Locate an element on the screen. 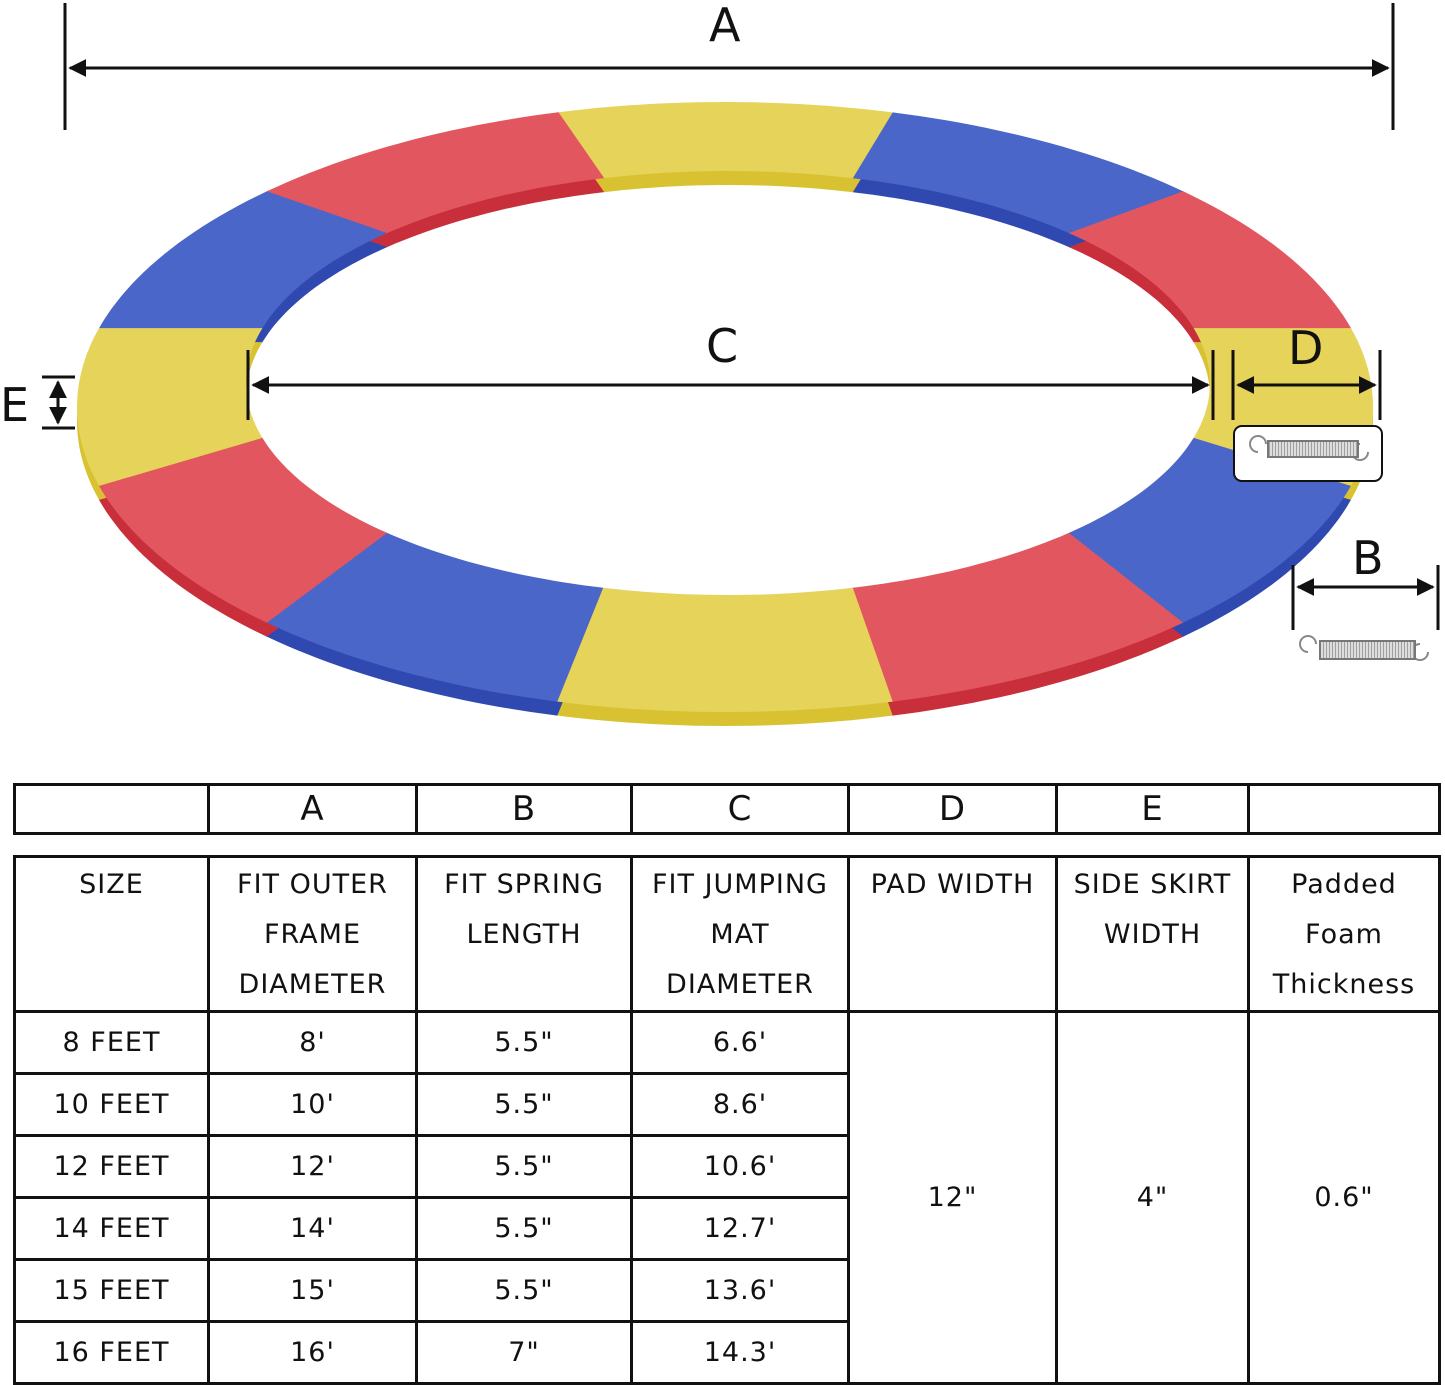  size-cell: 14 FEET is located at coordinates (111, 1228).